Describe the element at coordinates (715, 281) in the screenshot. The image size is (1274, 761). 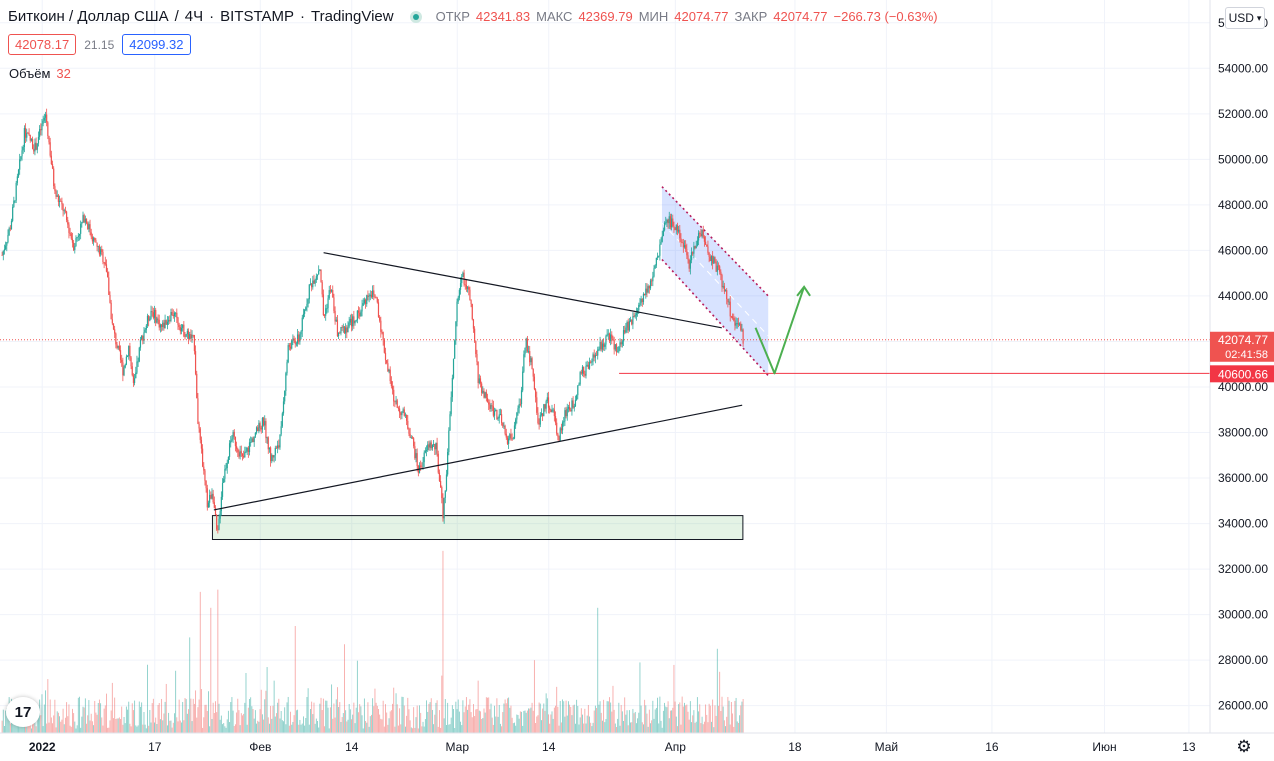
I see `descending-channel` at that location.